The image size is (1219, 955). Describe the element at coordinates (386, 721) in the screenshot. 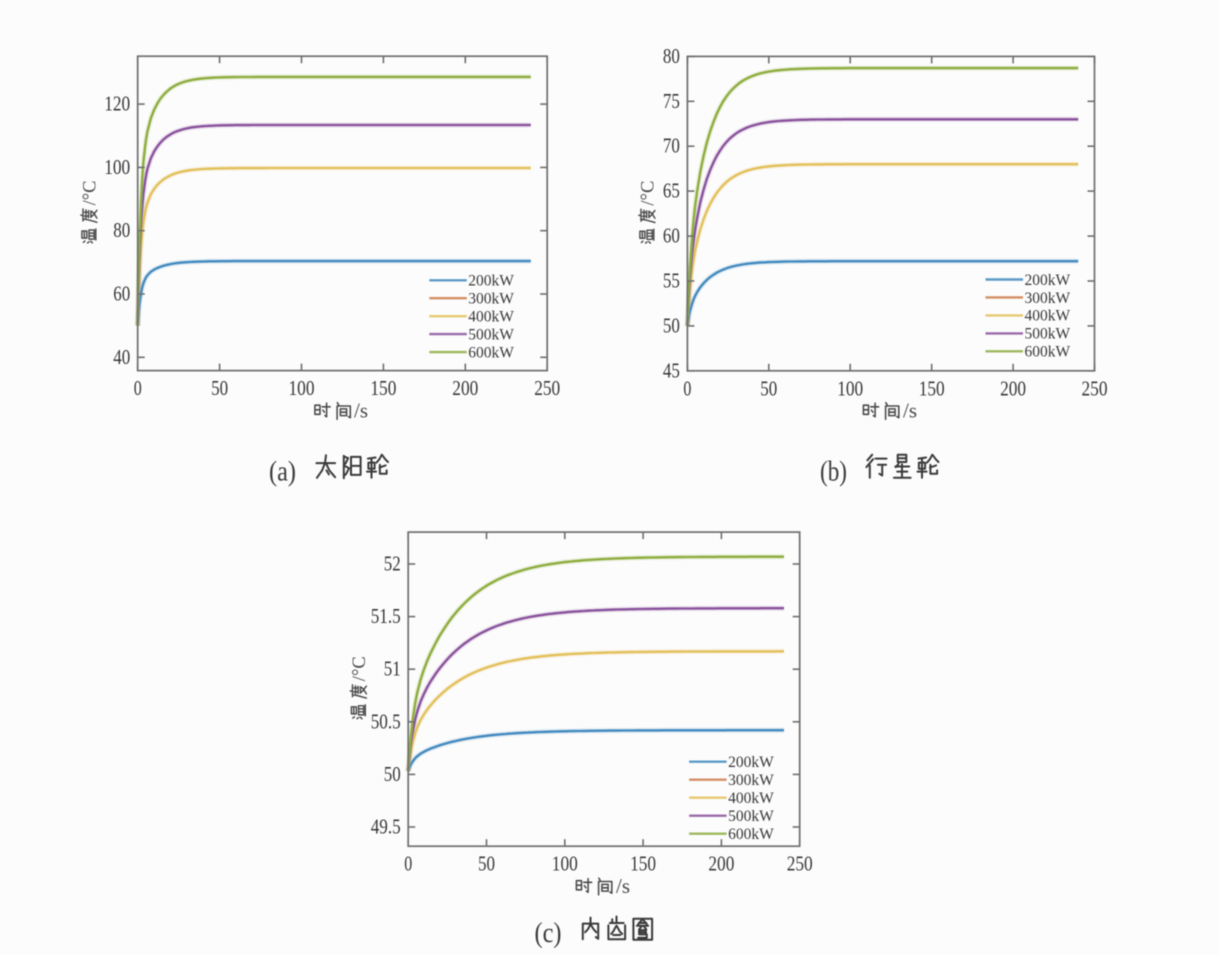

I see `svg-text: 50.5` at that location.